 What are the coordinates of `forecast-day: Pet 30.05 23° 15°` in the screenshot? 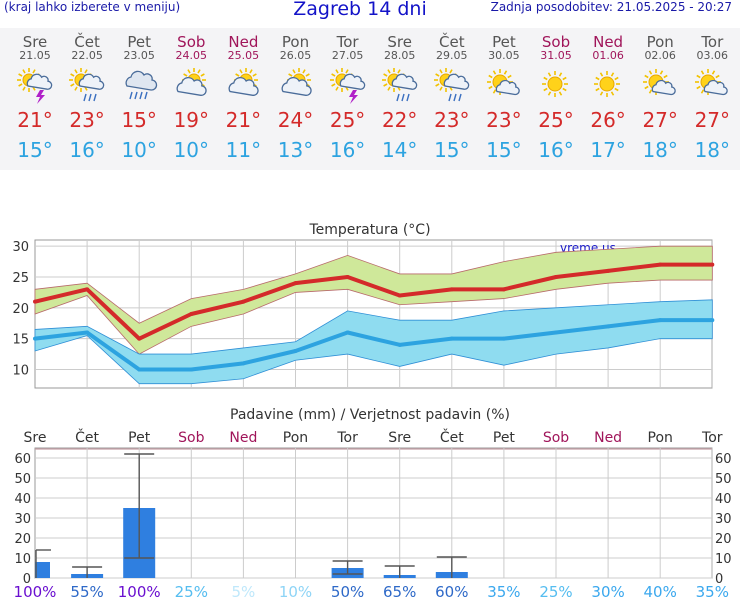 It's located at (504, 95).